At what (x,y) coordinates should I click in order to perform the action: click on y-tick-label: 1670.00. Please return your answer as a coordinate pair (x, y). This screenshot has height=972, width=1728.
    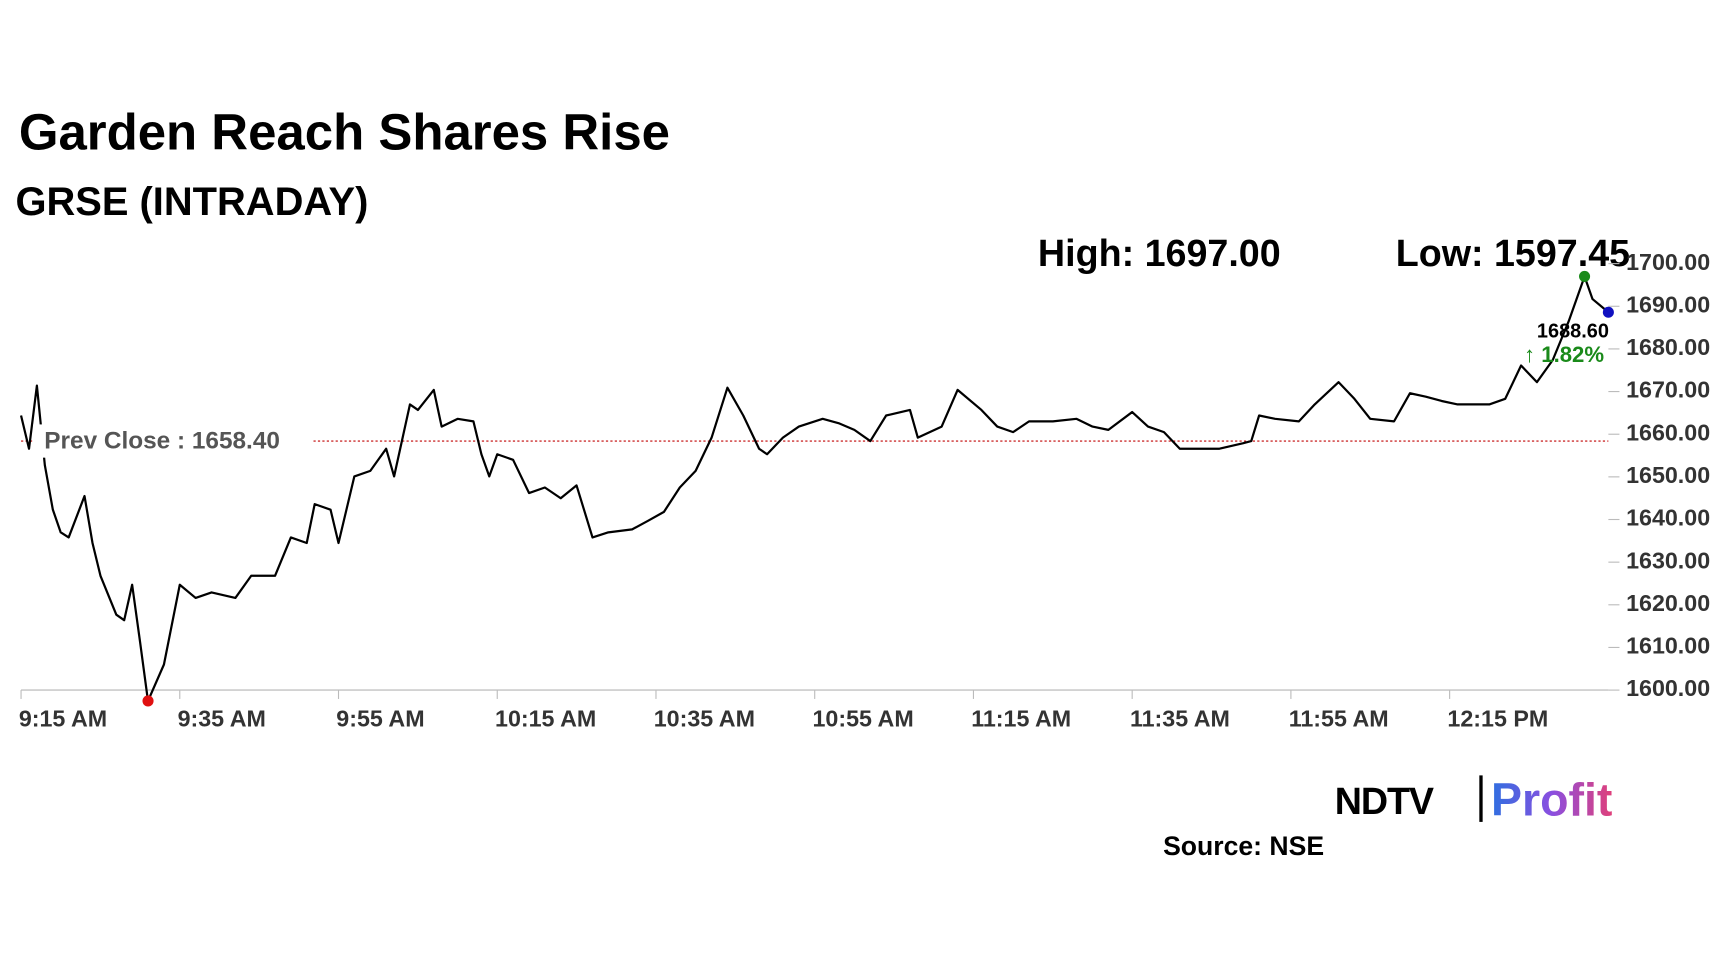
    Looking at the image, I should click on (1668, 390).